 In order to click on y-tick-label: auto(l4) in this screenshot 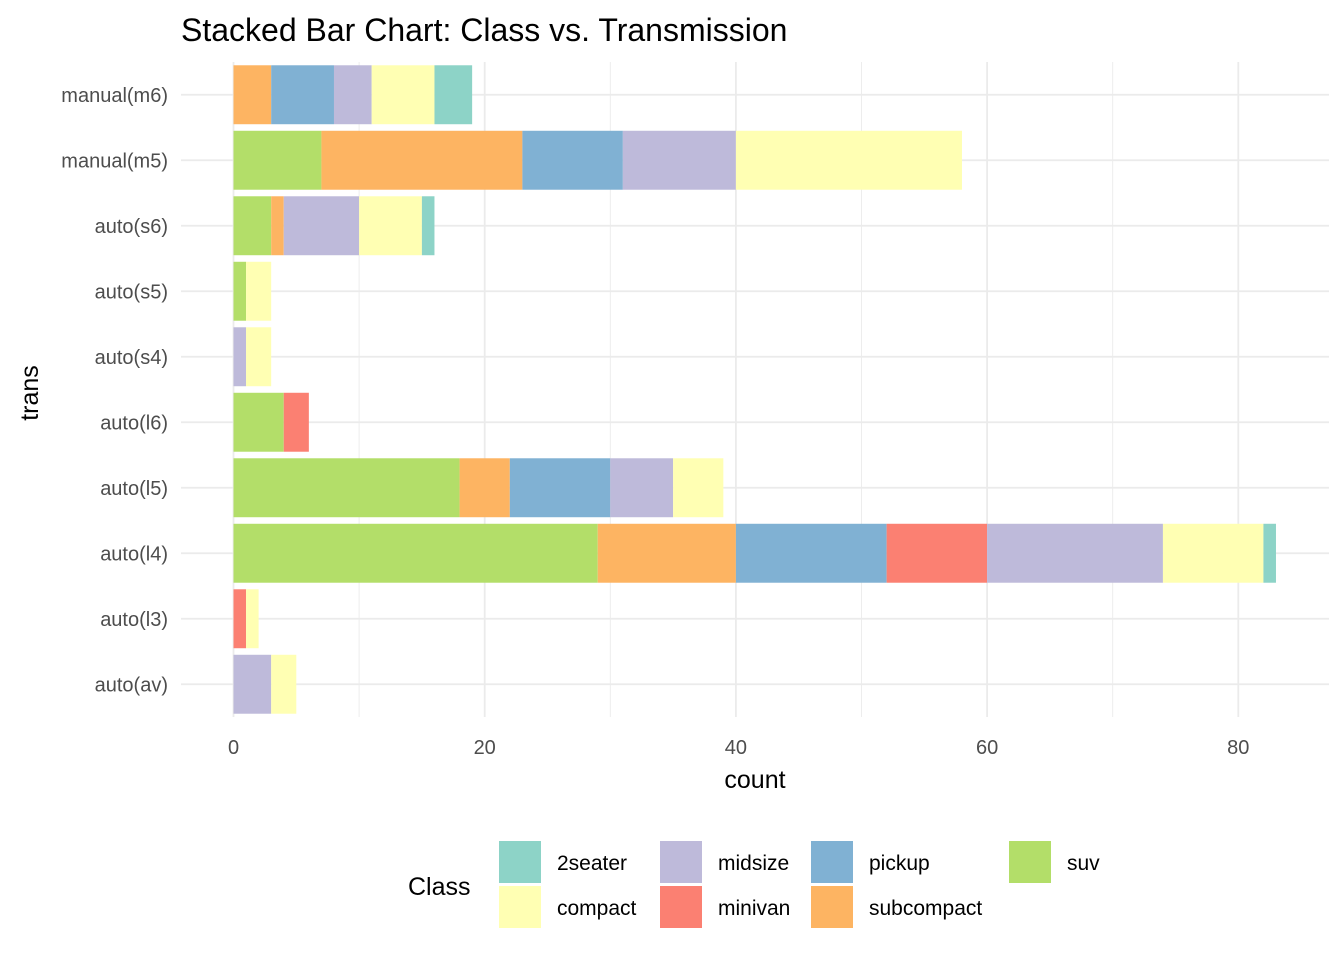, I will do `click(134, 554)`.